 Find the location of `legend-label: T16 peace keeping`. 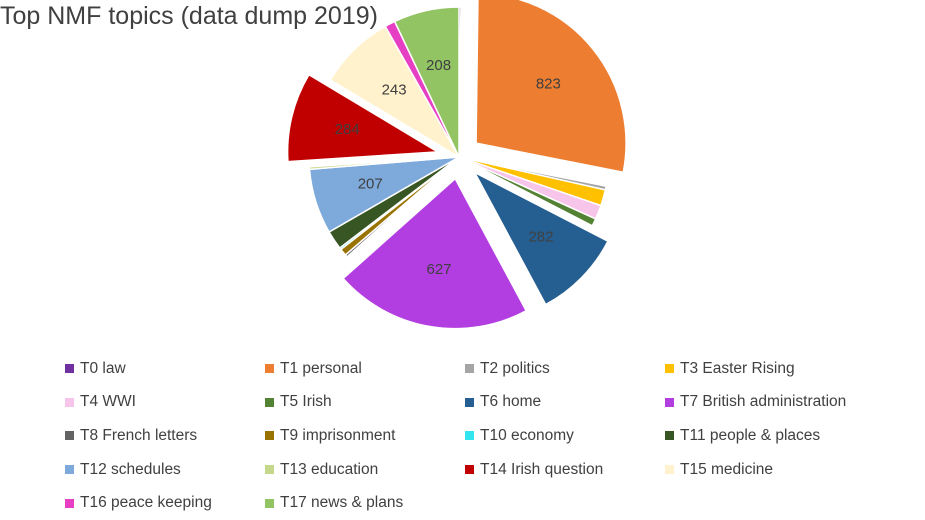

legend-label: T16 peace keeping is located at coordinates (146, 503).